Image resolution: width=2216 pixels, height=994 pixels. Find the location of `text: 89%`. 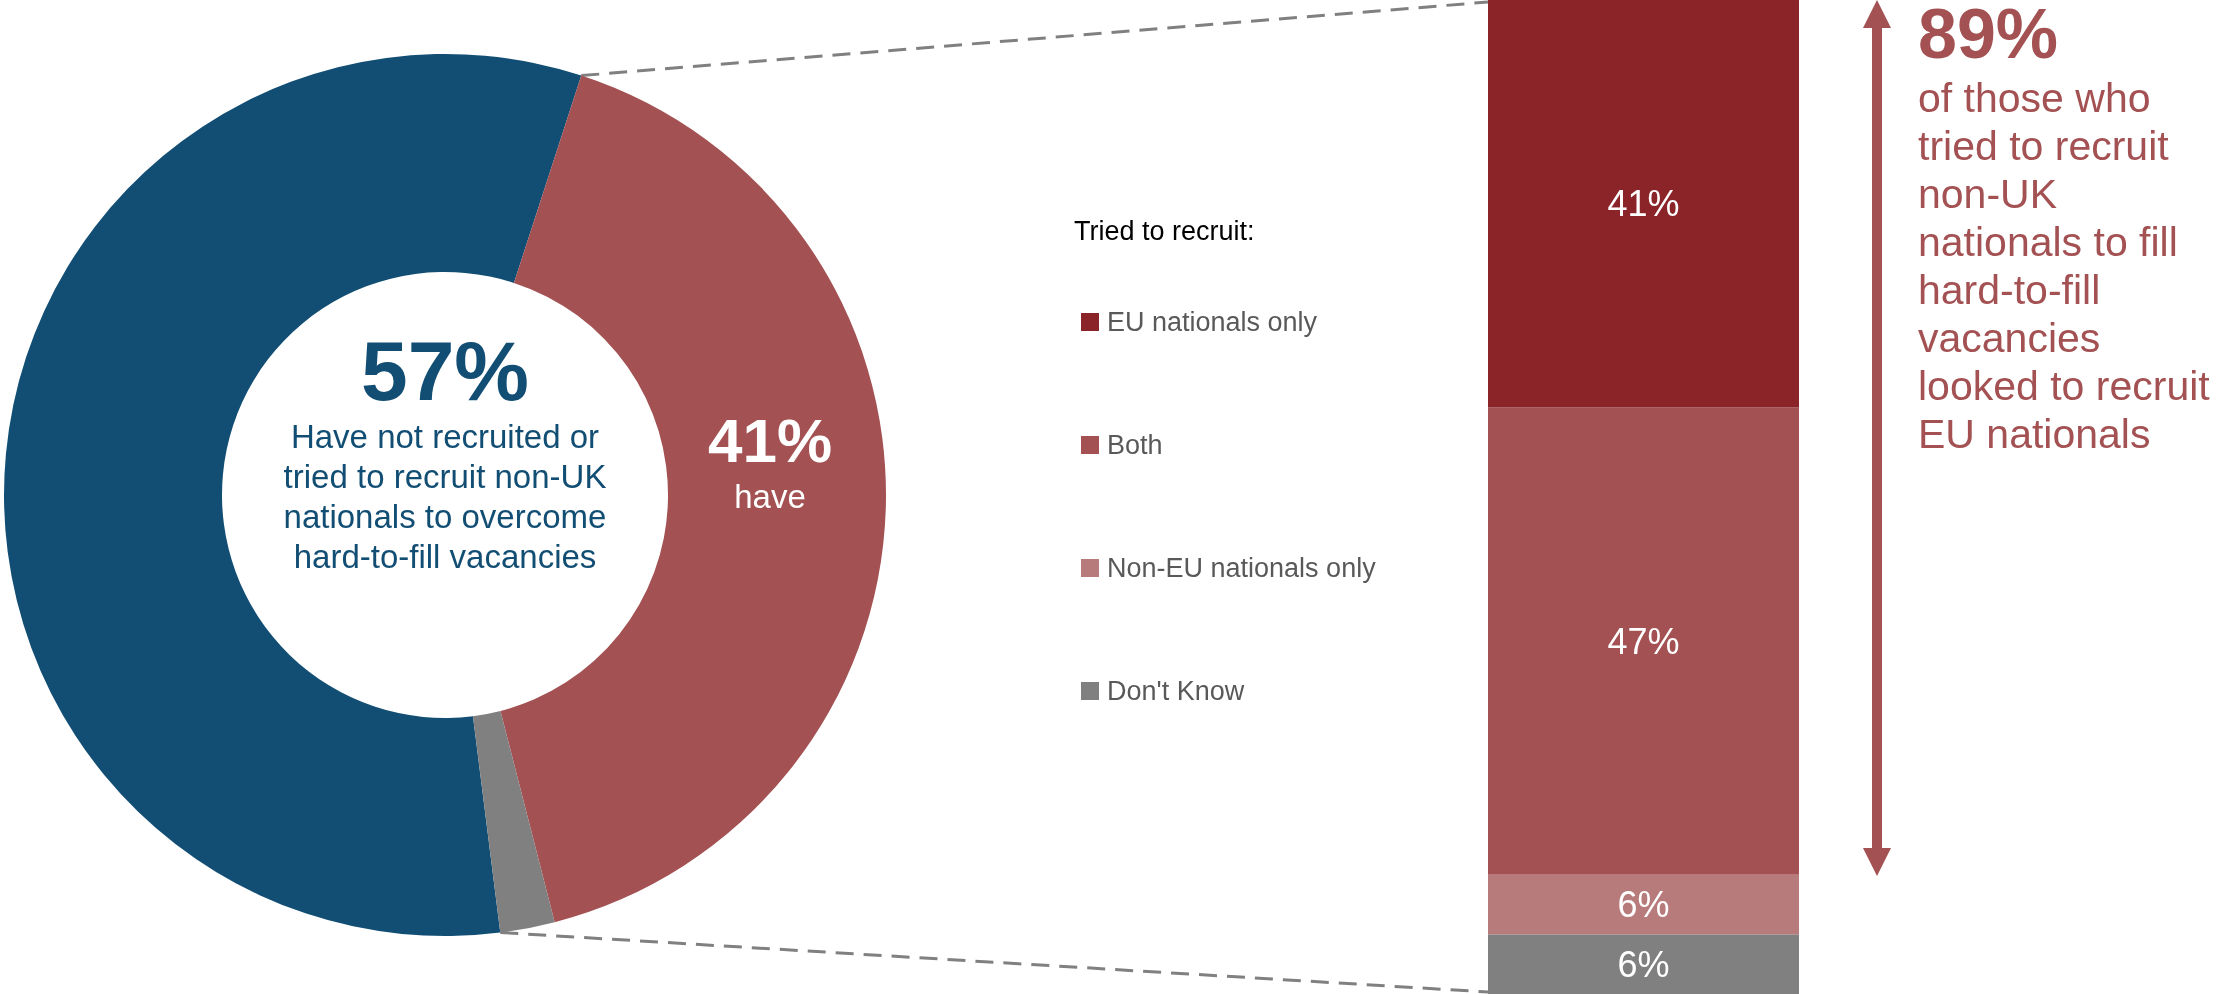

text: 89% is located at coordinates (1989, 37).